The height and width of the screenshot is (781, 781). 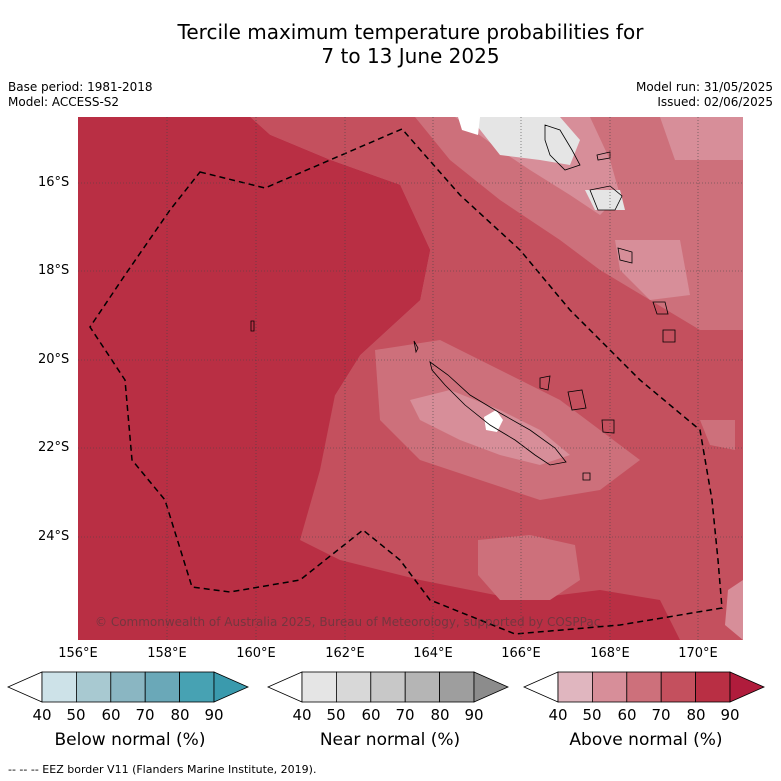 What do you see at coordinates (701, 138) in the screenshot?
I see `above-50-60-ne` at bounding box center [701, 138].